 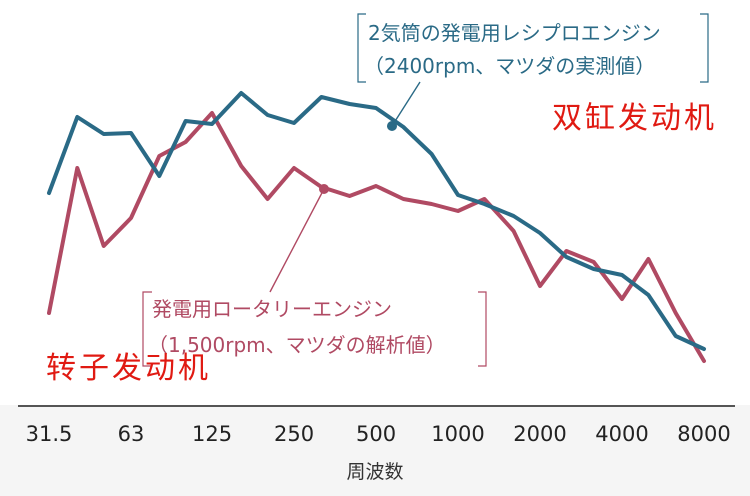 I want to click on overlay-label-twin-cylinder: 双缸发动机, so click(x=634, y=118).